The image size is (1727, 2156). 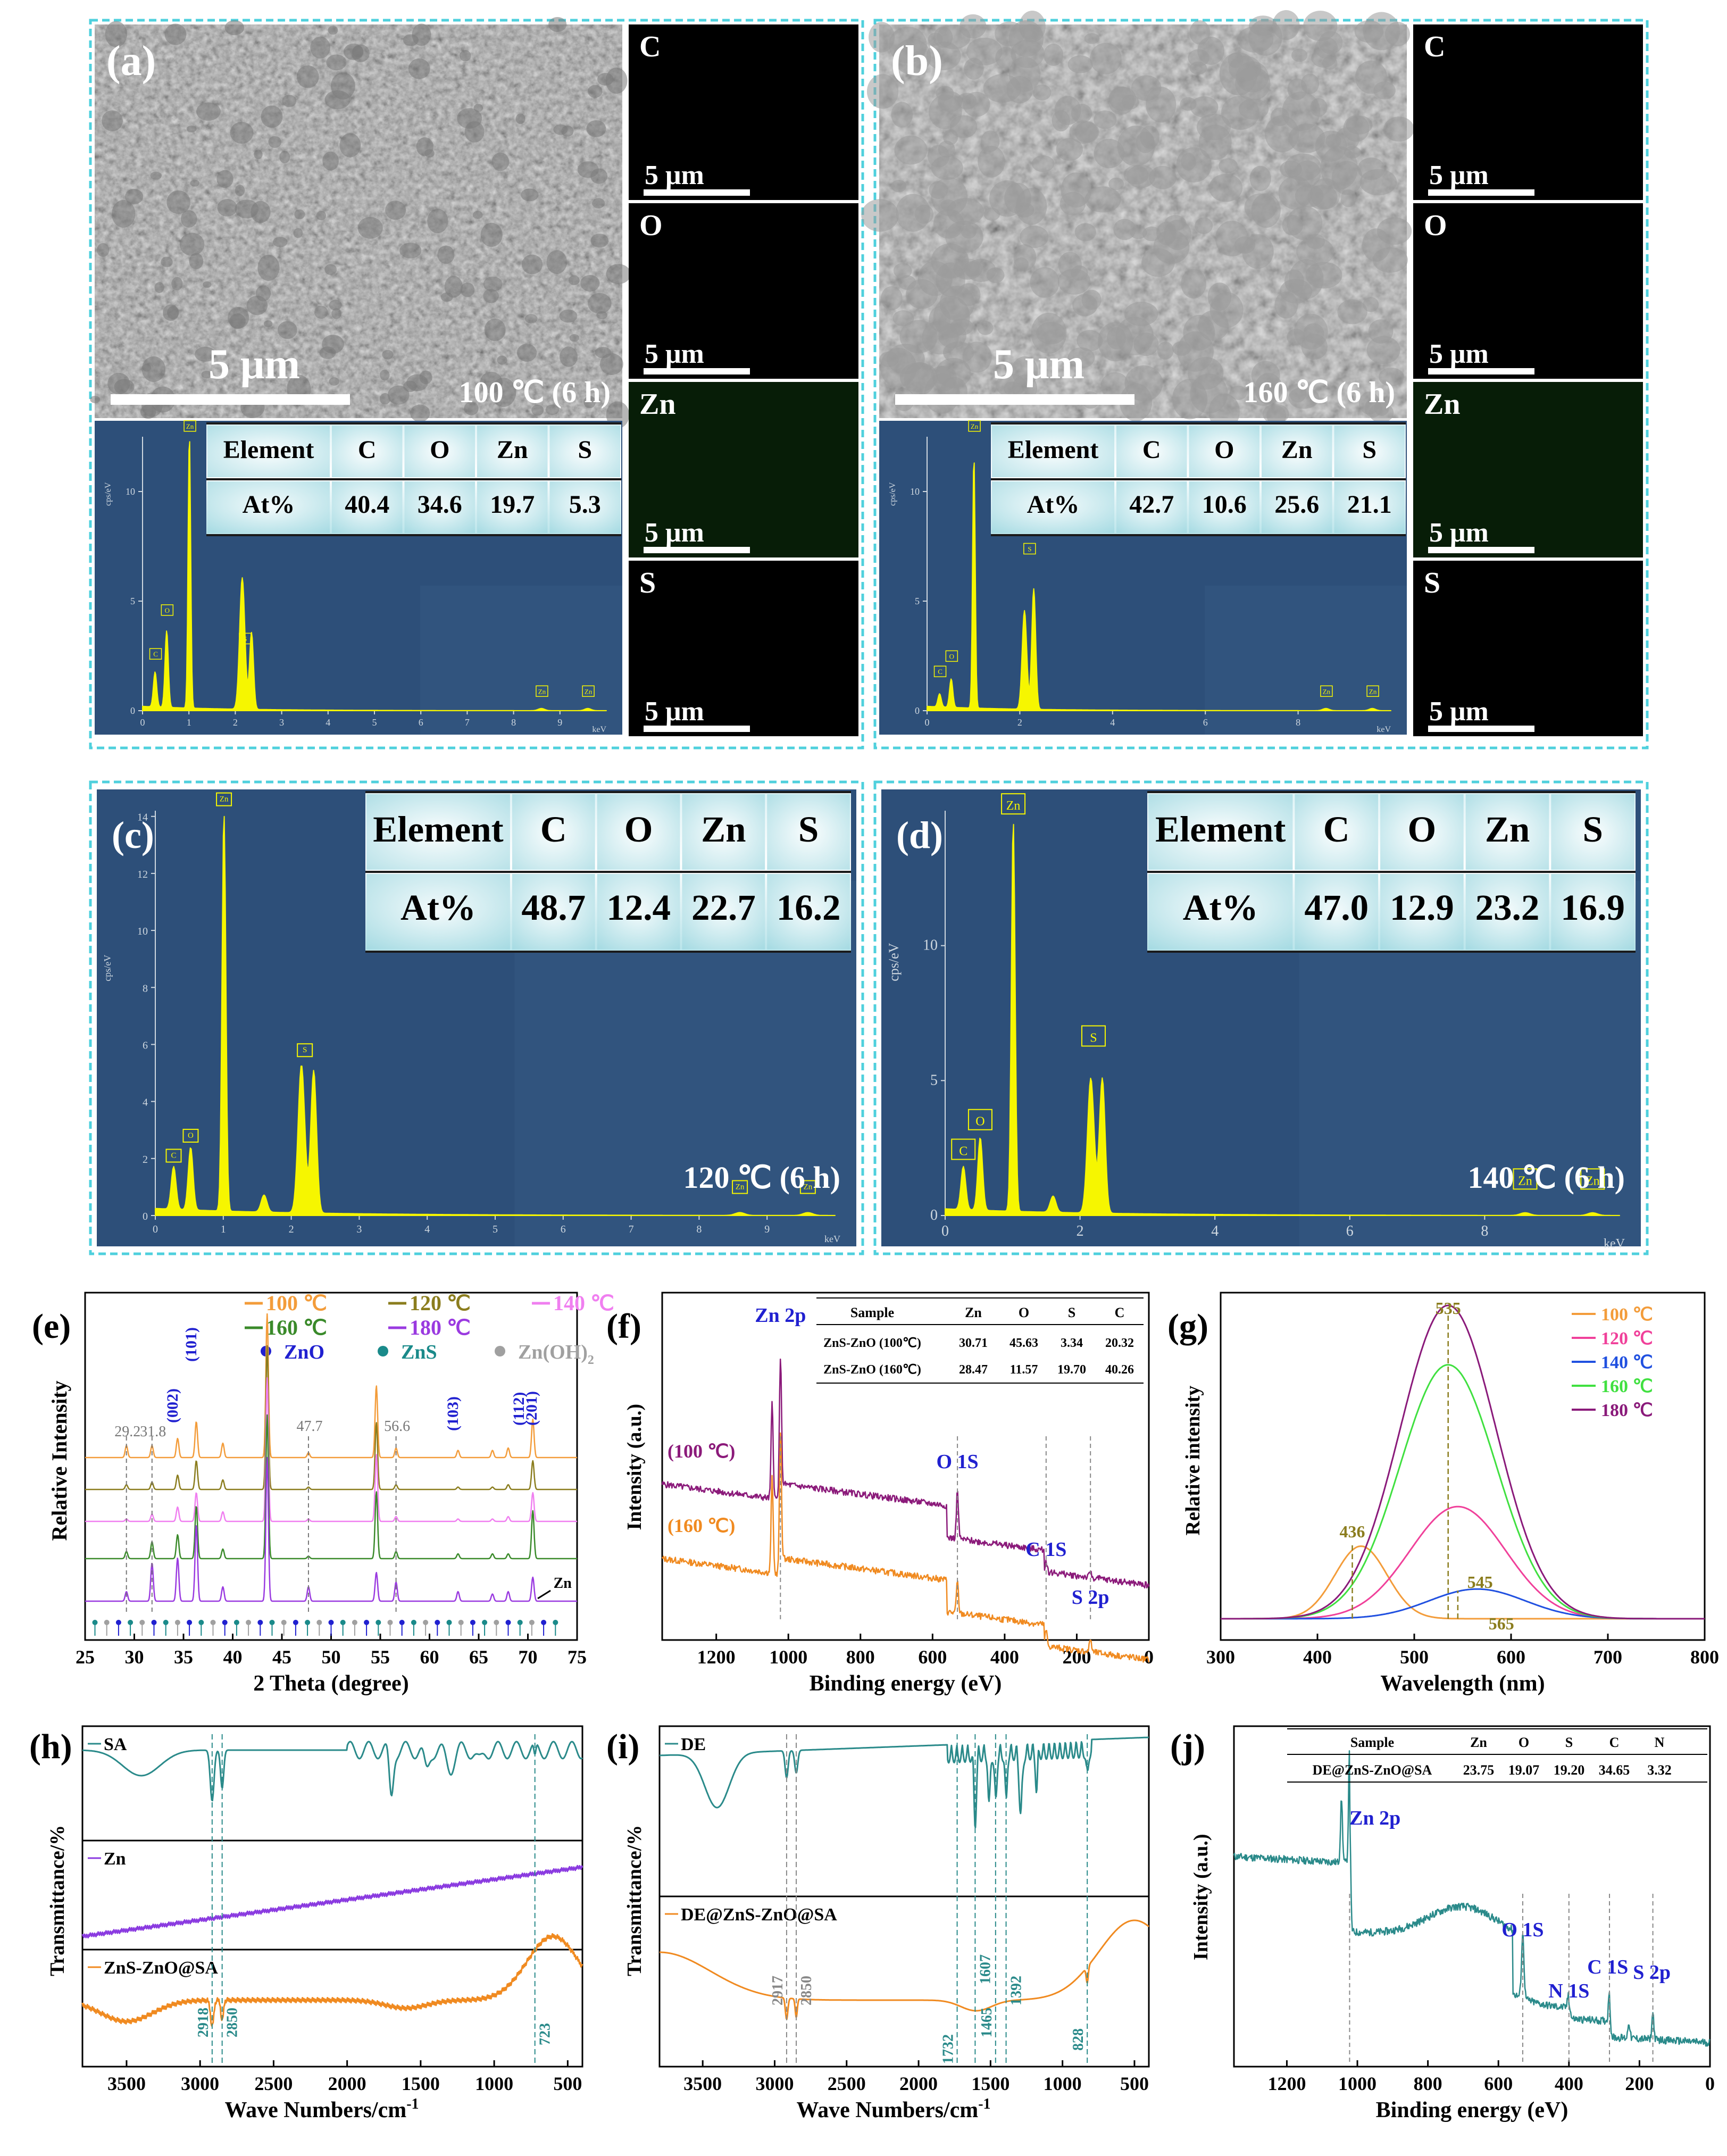 I want to click on y-axis-label: Intensity (a.u.), so click(x=634, y=1467).